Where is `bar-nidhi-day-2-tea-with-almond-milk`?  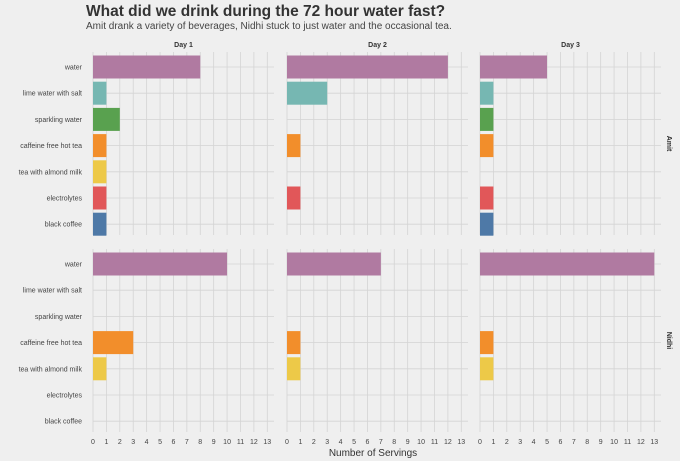
bar-nidhi-day-2-tea-with-almond-milk is located at coordinates (294, 369).